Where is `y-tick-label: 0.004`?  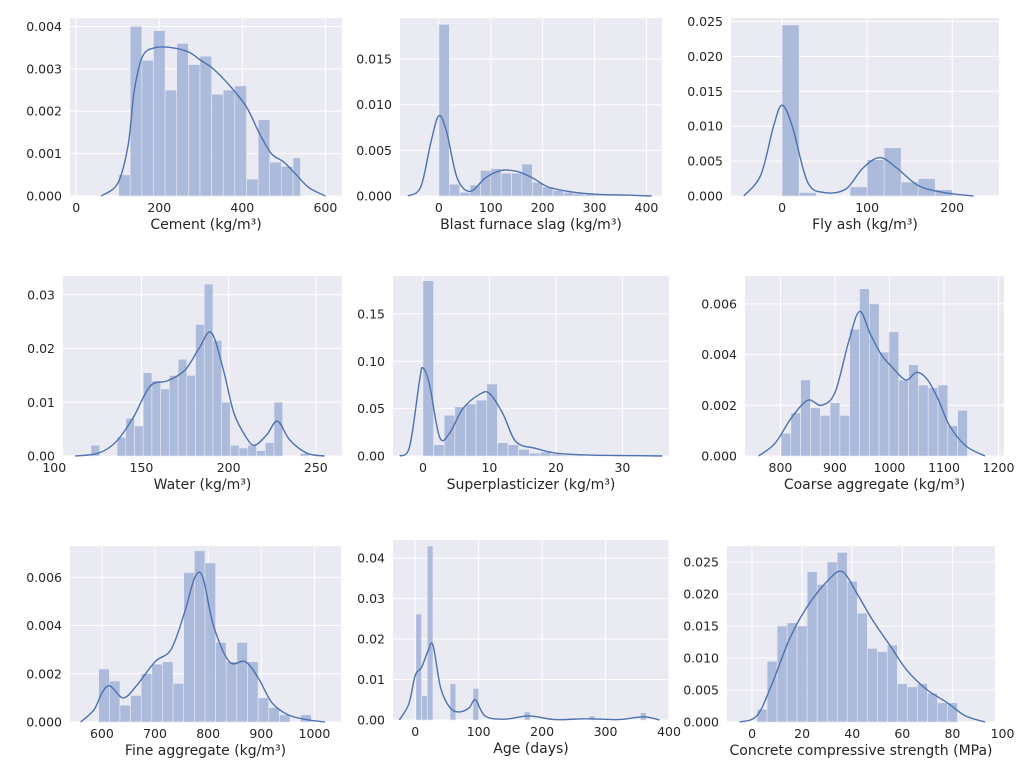 y-tick-label: 0.004 is located at coordinates (719, 354).